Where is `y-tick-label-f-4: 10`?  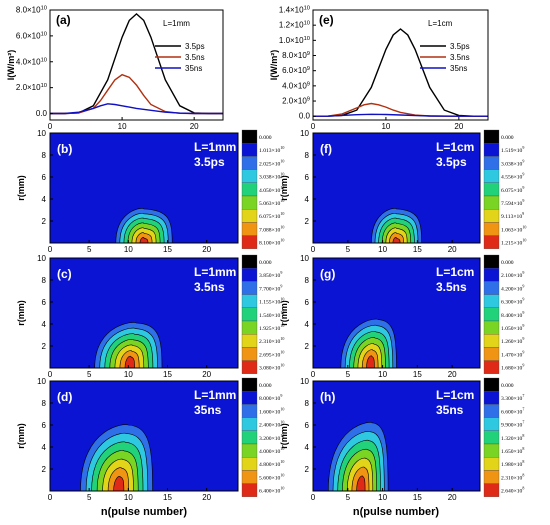
y-tick-label-f-4: 10 is located at coordinates (304, 133).